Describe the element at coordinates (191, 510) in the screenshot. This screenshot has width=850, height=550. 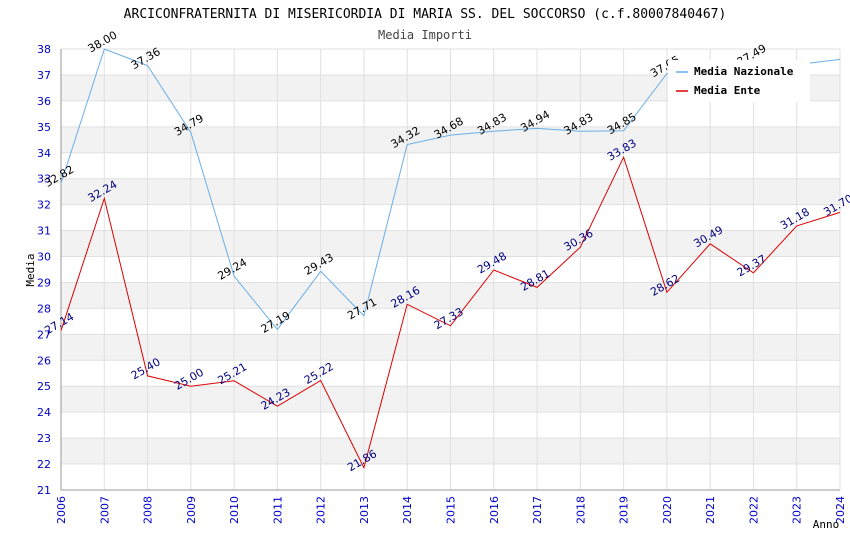
I see `x-tick-label: 2009` at that location.